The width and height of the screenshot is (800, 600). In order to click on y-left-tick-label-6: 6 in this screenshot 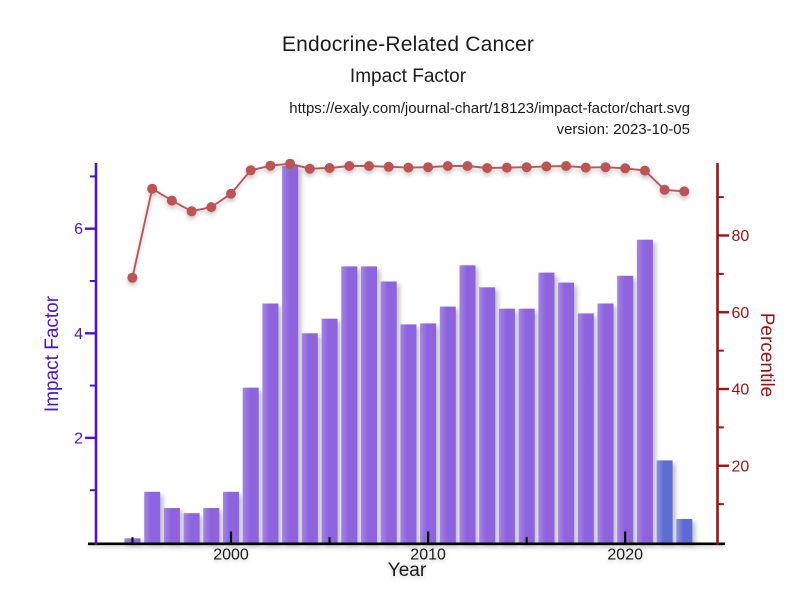, I will do `click(78, 229)`.